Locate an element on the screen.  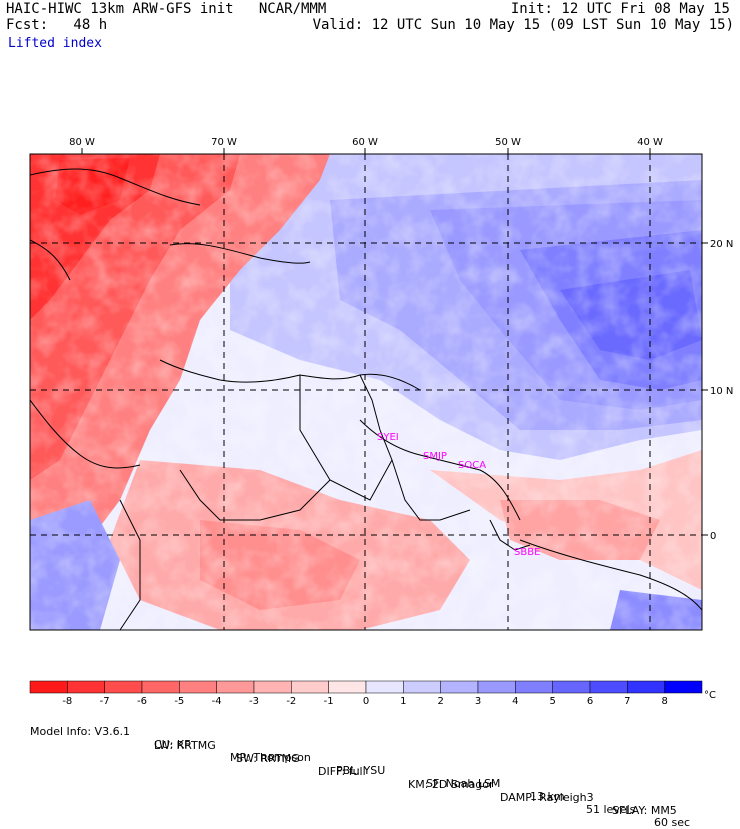
station-syei: SYEI is located at coordinates (388, 437).